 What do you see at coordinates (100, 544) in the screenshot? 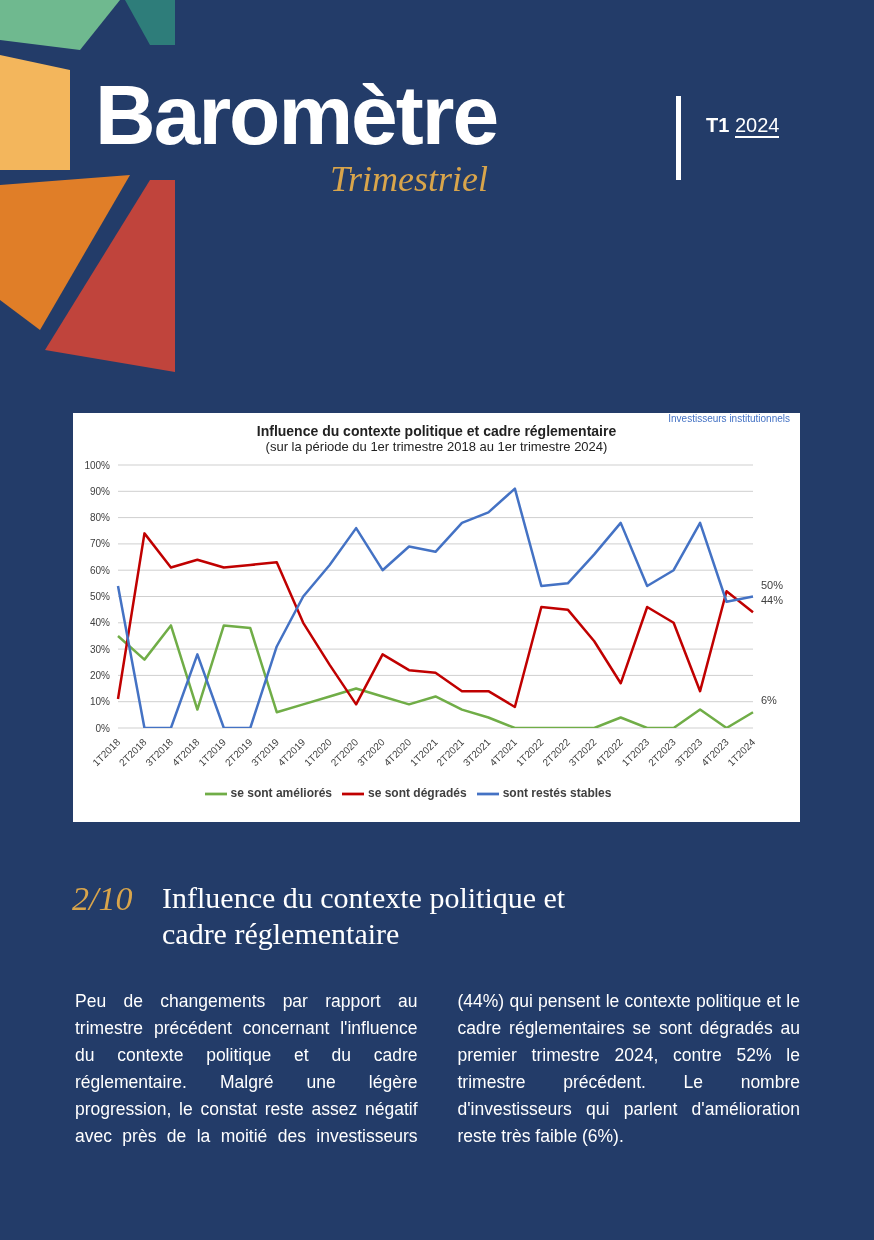
I see `y-tick-label: 70%` at bounding box center [100, 544].